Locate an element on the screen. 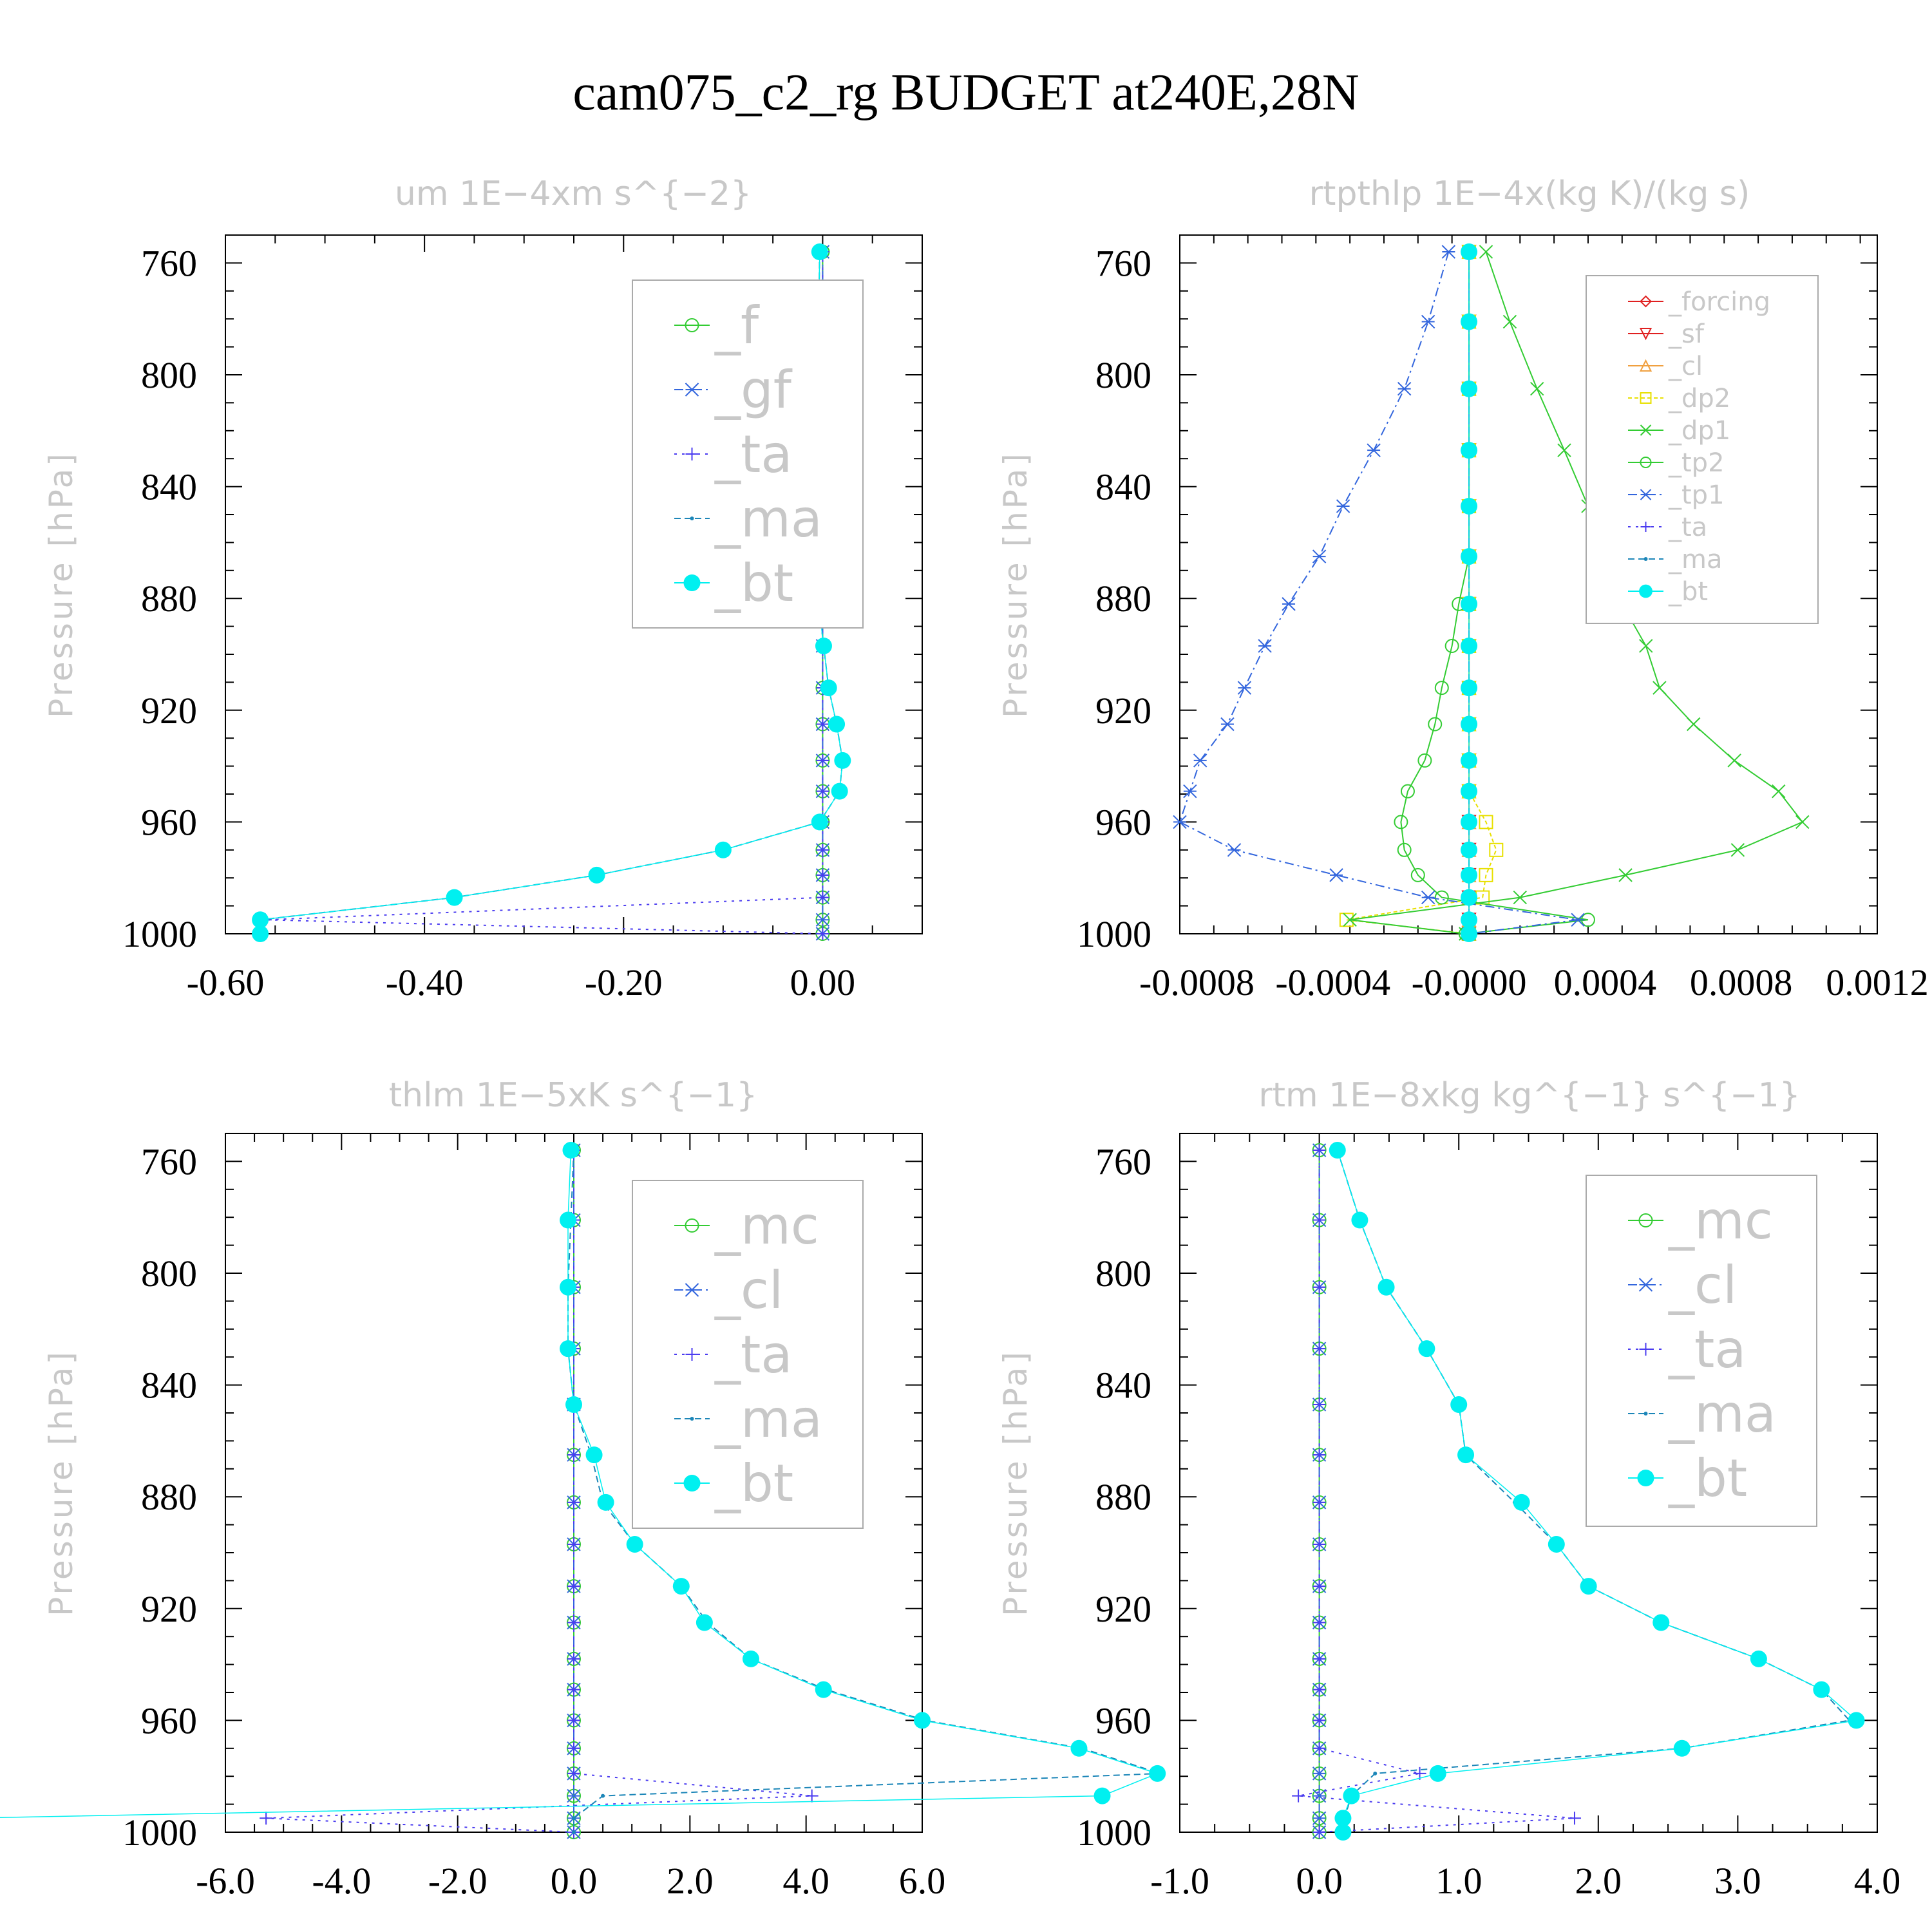 This screenshot has width=1932, height=1932. legend-label: _tp2 is located at coordinates (1696, 463).